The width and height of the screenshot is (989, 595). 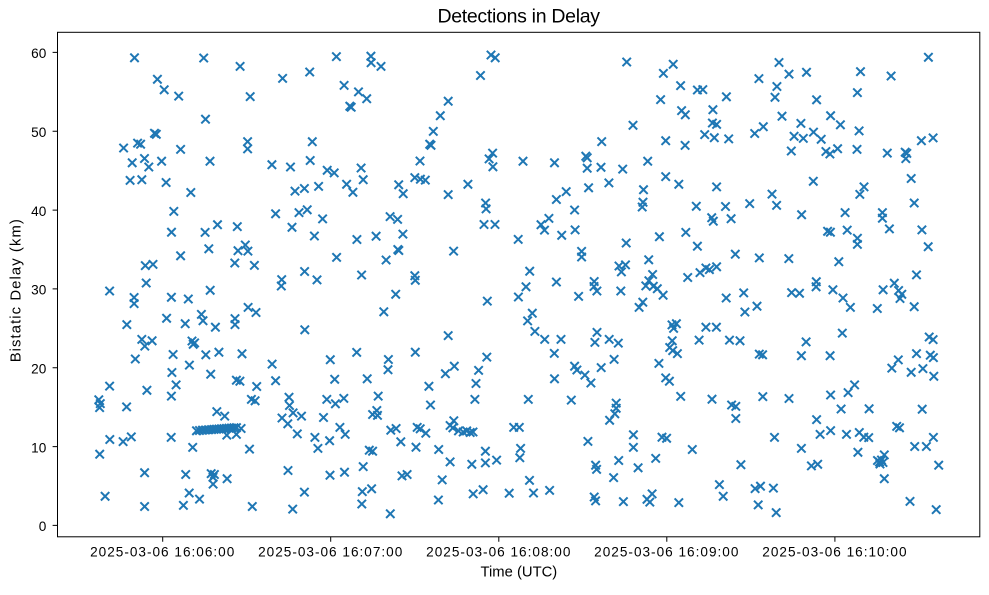 I want to click on svg-text: 2025-03-06 16:06:00, so click(x=162, y=551).